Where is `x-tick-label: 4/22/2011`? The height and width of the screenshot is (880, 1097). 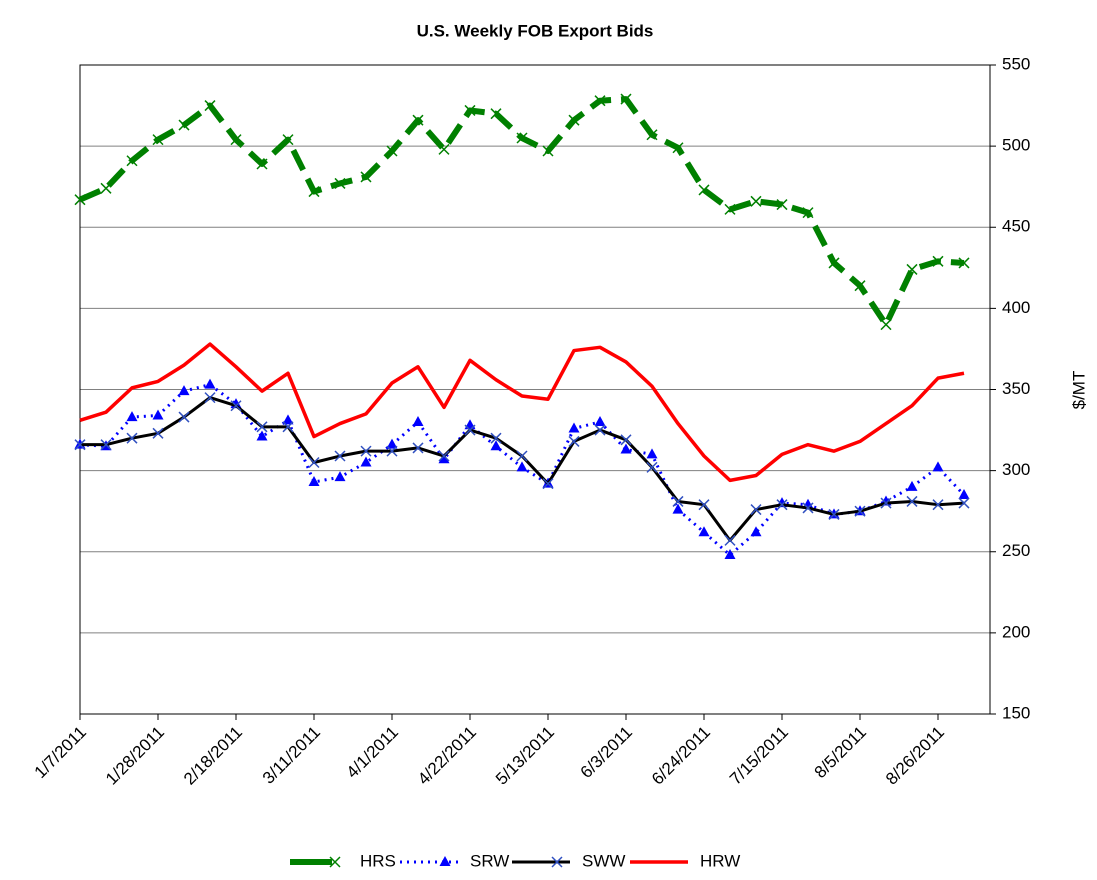
x-tick-label: 4/22/2011 is located at coordinates (447, 756).